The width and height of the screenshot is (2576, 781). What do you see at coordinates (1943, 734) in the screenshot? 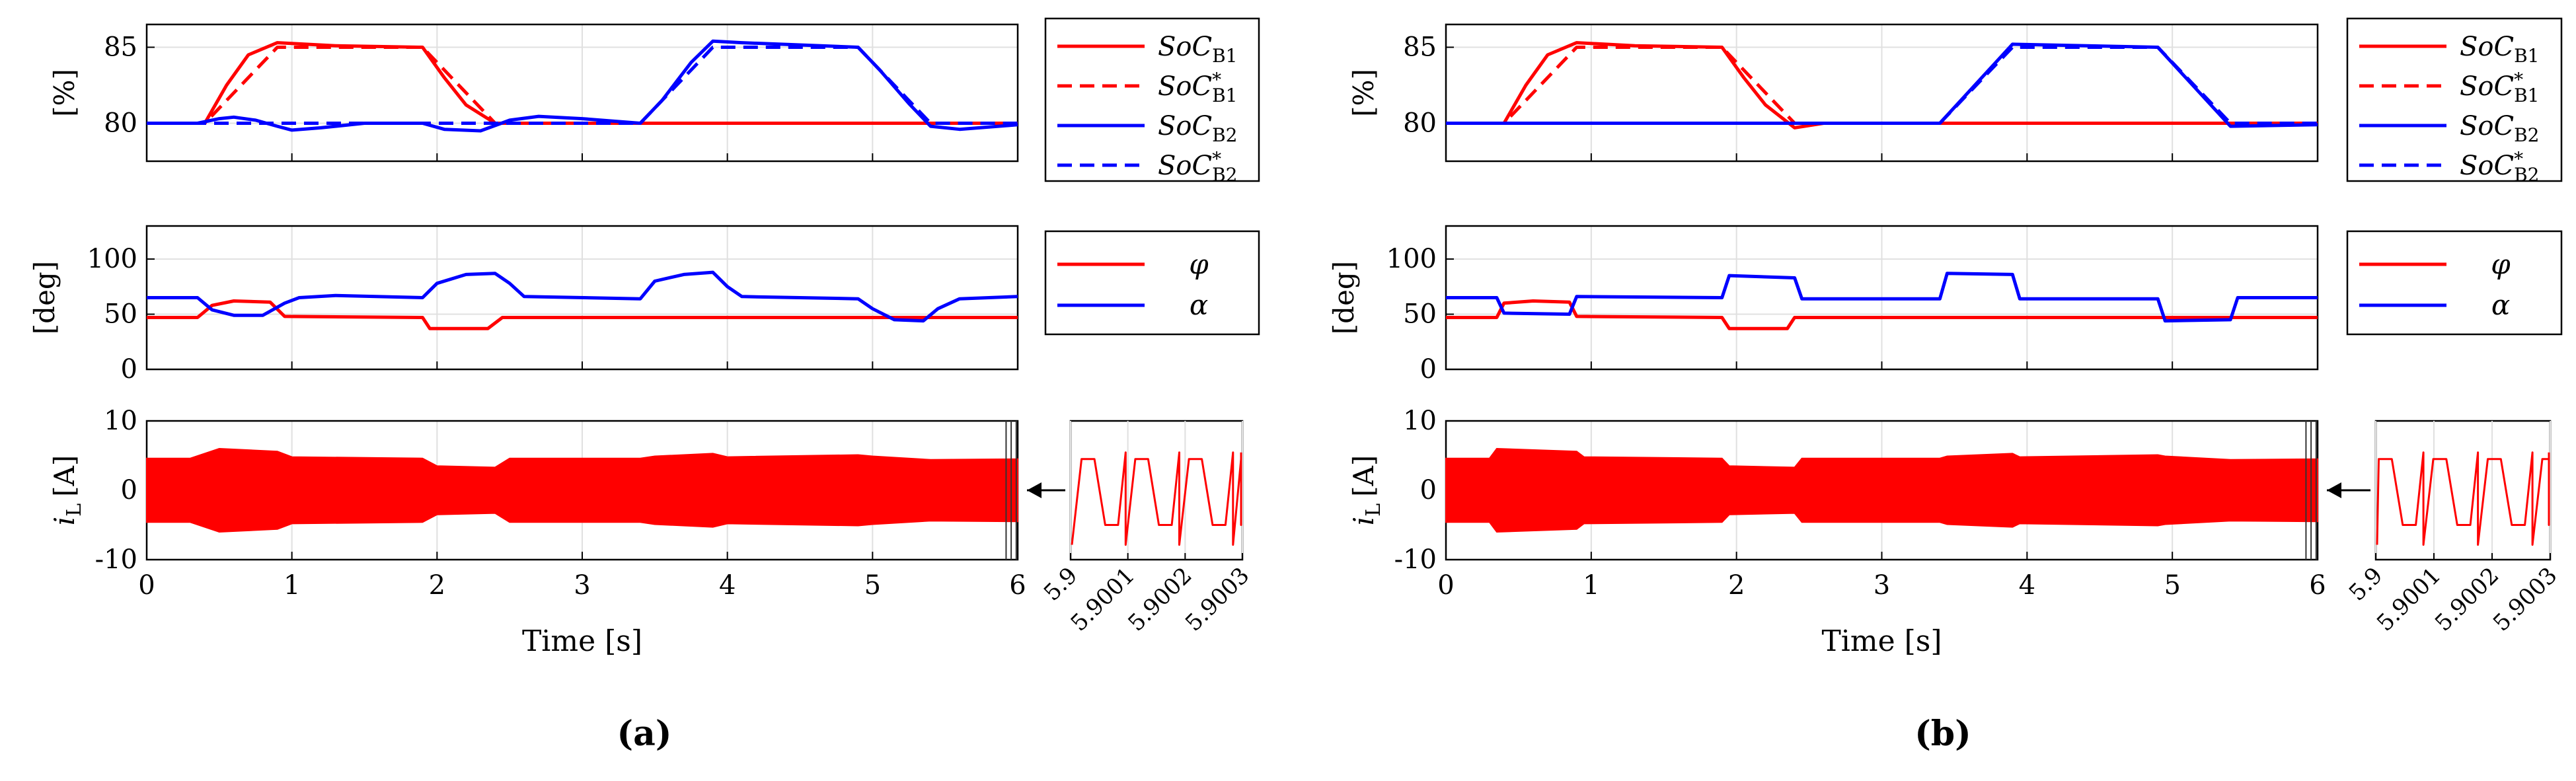
I see `panel-label: (b)` at bounding box center [1943, 734].